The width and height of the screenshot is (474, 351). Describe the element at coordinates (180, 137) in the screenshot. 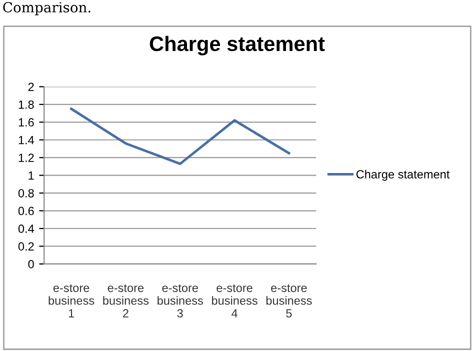

I see `line-series` at that location.